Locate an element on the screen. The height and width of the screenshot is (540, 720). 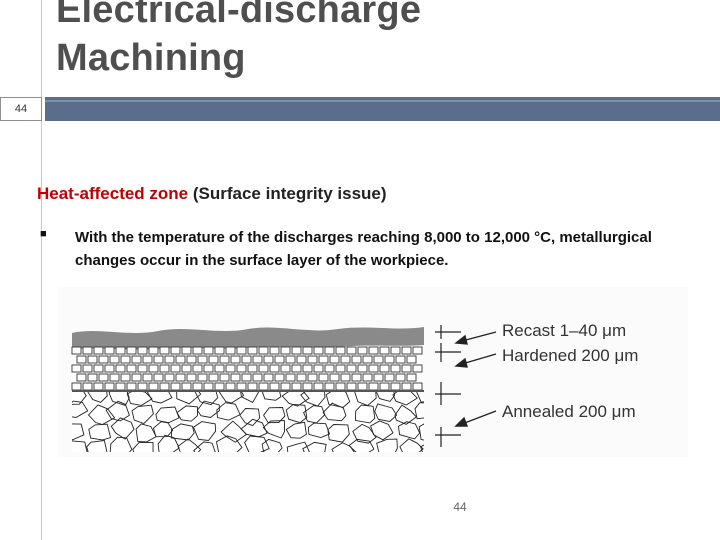
slide-title: Electrical-discharge Machining is located at coordinates (356, 41).